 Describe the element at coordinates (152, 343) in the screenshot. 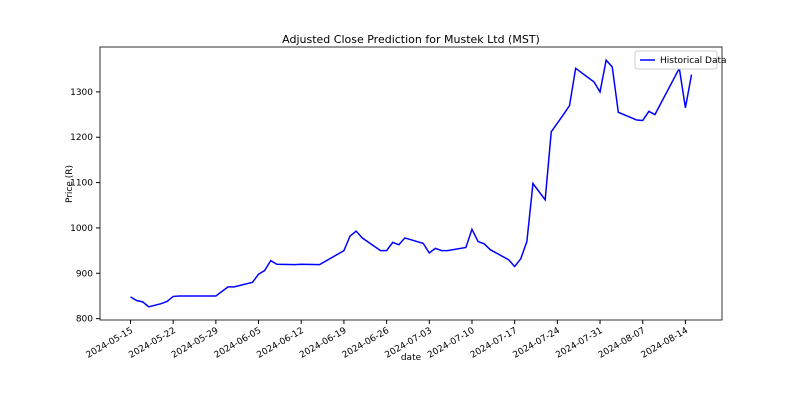

I see `x-tick-label: 2024-05-22` at that location.